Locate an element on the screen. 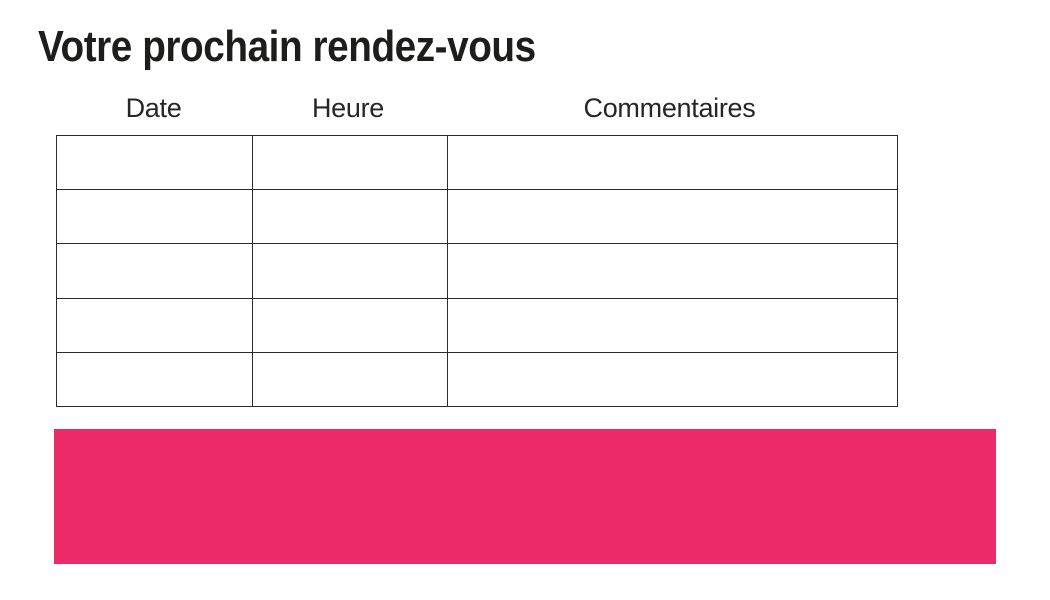 The height and width of the screenshot is (600, 1050). column-header-date: Date is located at coordinates (153, 108).